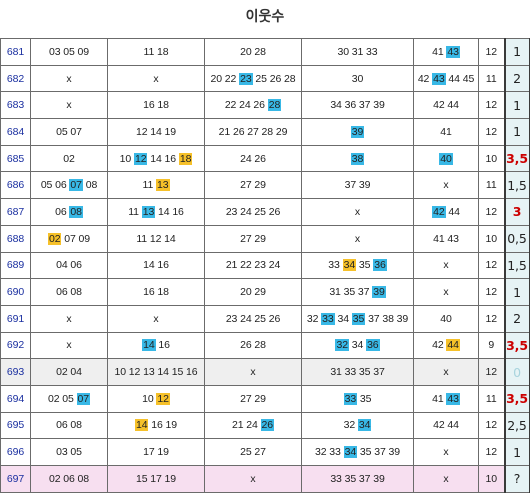  I want to click on numbers-range-2x: x, so click(253, 479).